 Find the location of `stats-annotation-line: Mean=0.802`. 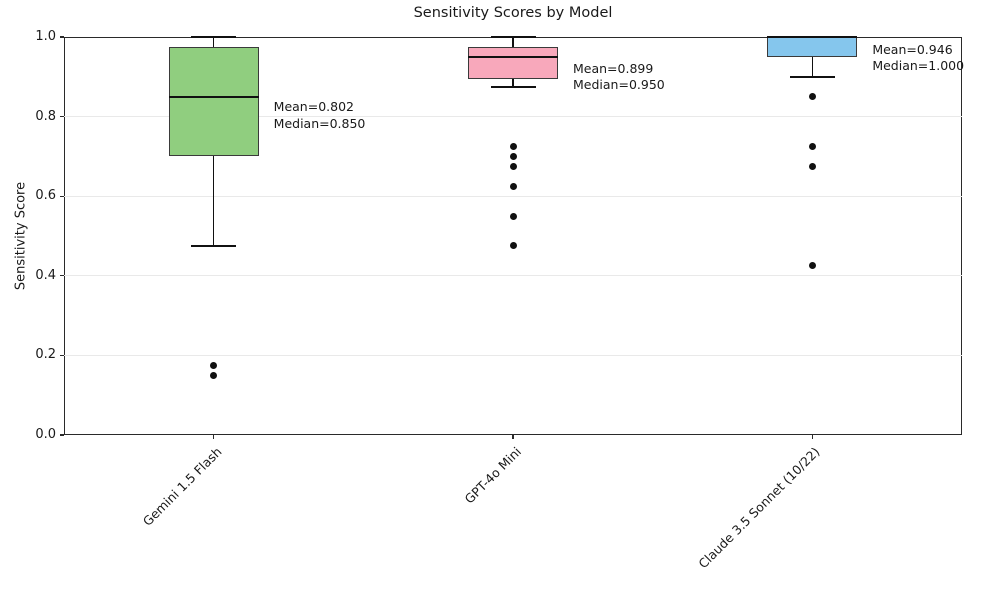

stats-annotation-line: Mean=0.802 is located at coordinates (313, 107).